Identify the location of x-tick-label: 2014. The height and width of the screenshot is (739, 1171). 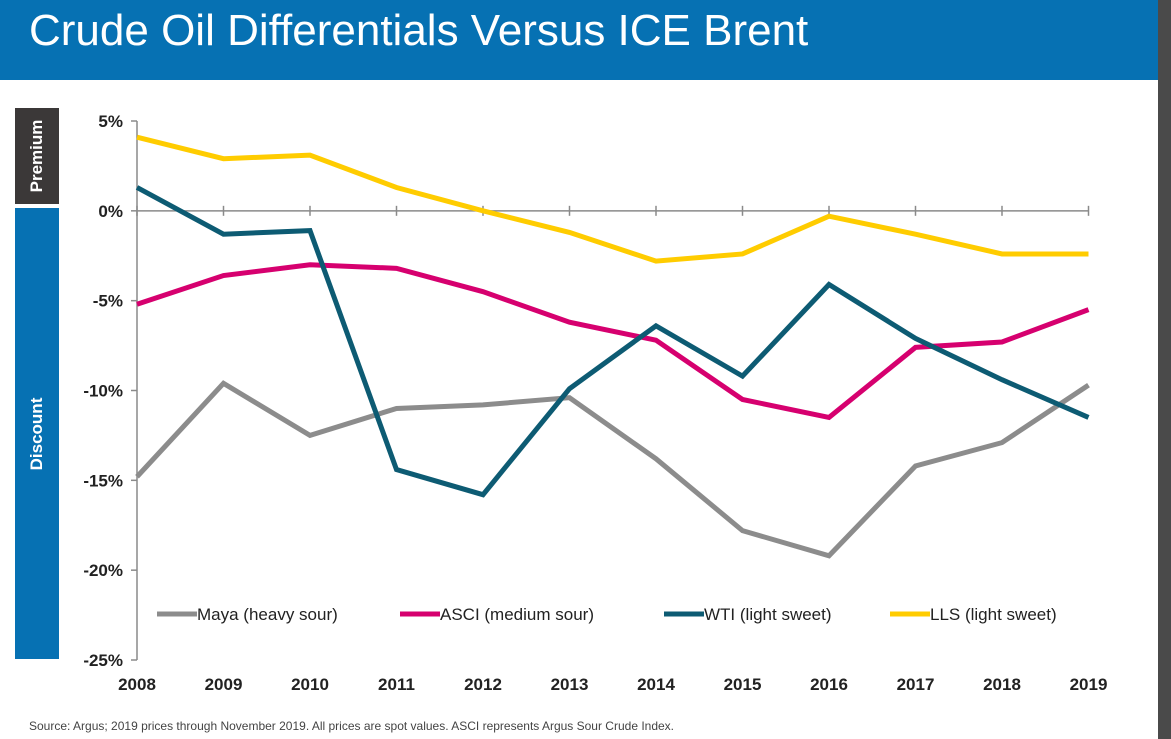
(656, 684).